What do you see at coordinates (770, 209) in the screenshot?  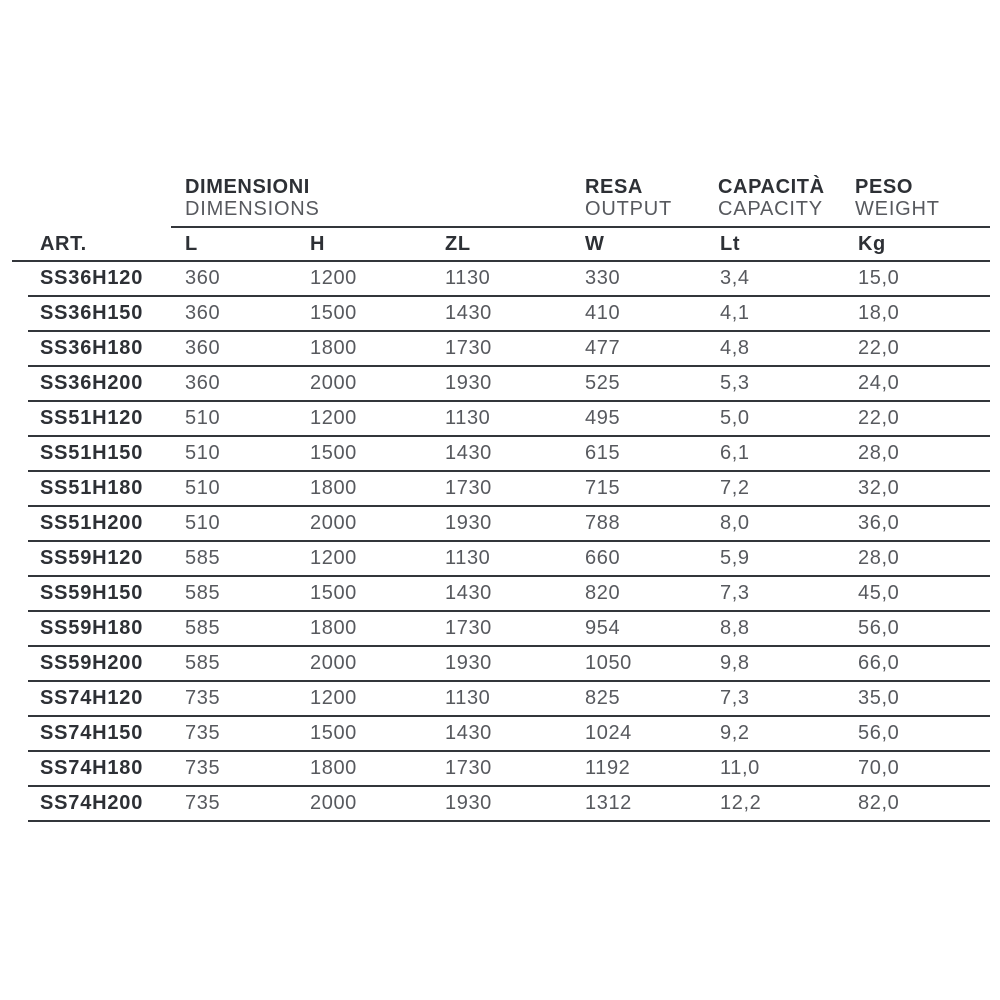 I see `group-capacity-label-en: CAPACITY` at bounding box center [770, 209].